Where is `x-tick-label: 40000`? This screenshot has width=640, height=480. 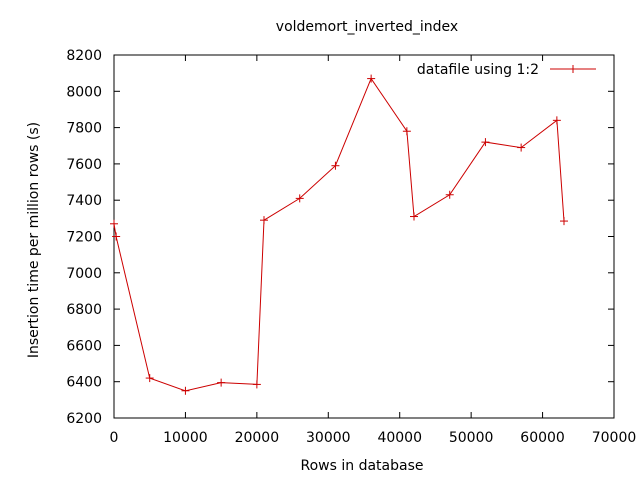 x-tick-label: 40000 is located at coordinates (399, 438).